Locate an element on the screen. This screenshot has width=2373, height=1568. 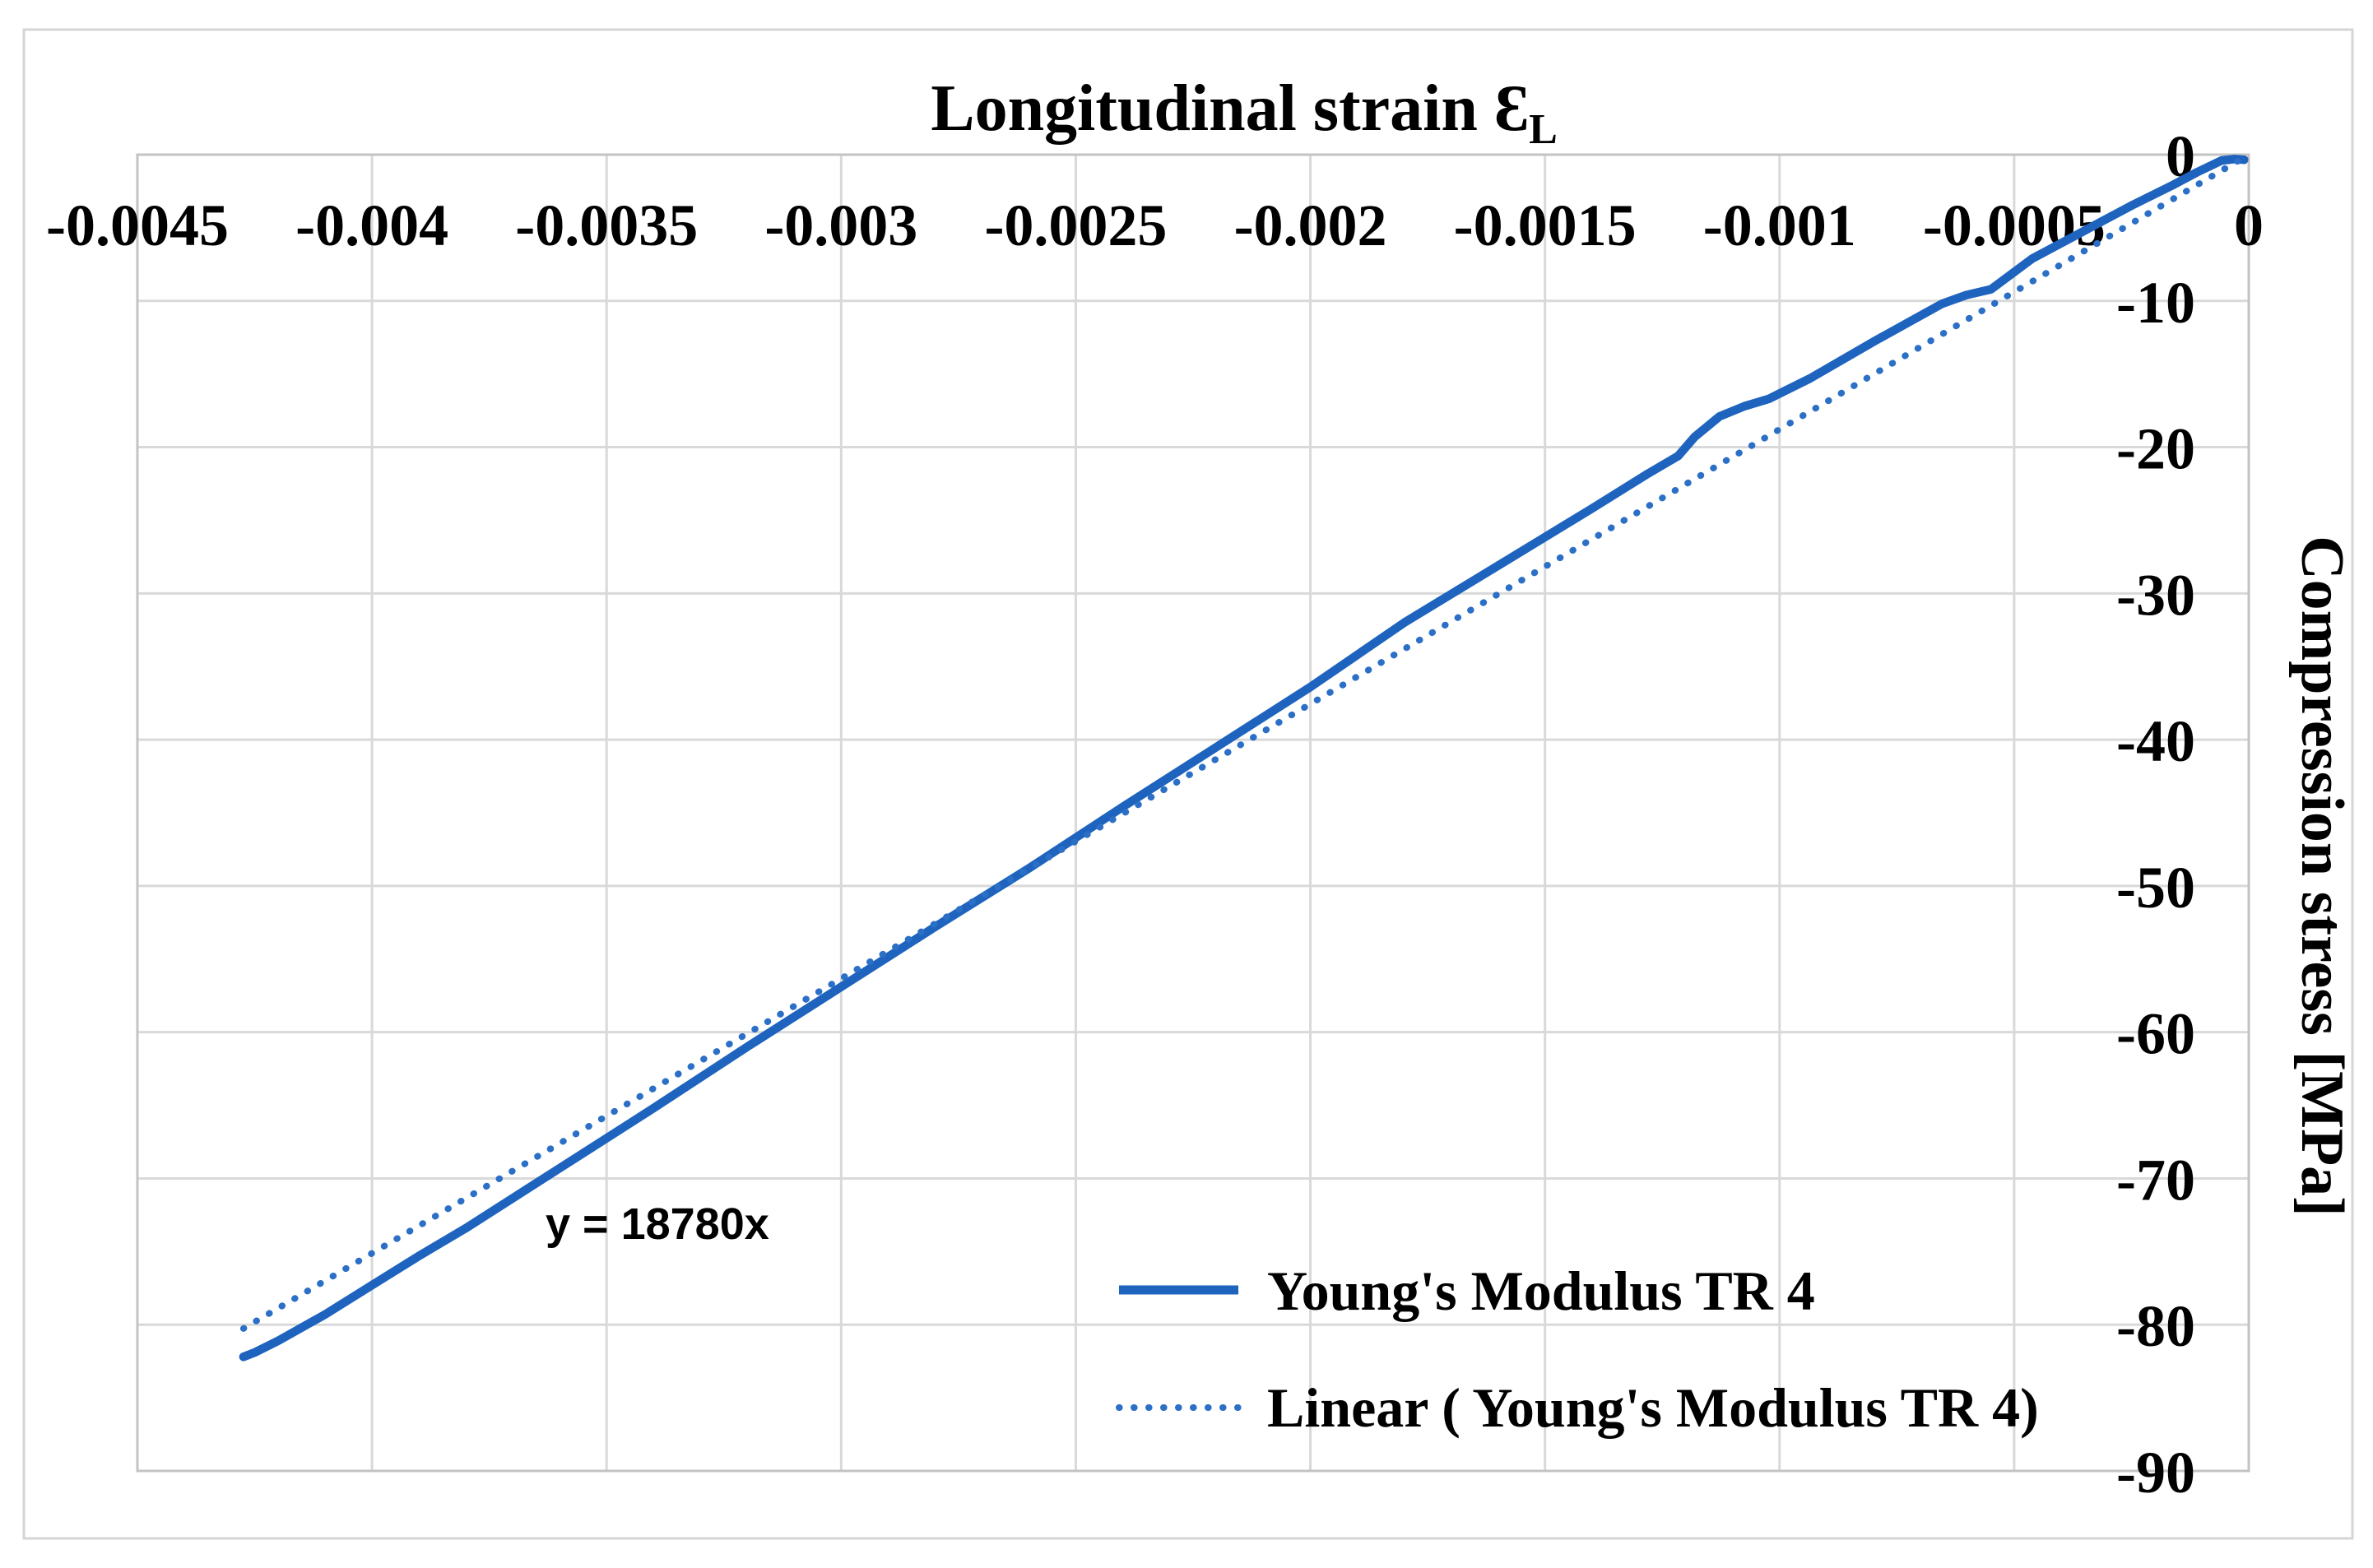
legend-item-solid: Young's Modulus TR 4 is located at coordinates (1467, 1291).